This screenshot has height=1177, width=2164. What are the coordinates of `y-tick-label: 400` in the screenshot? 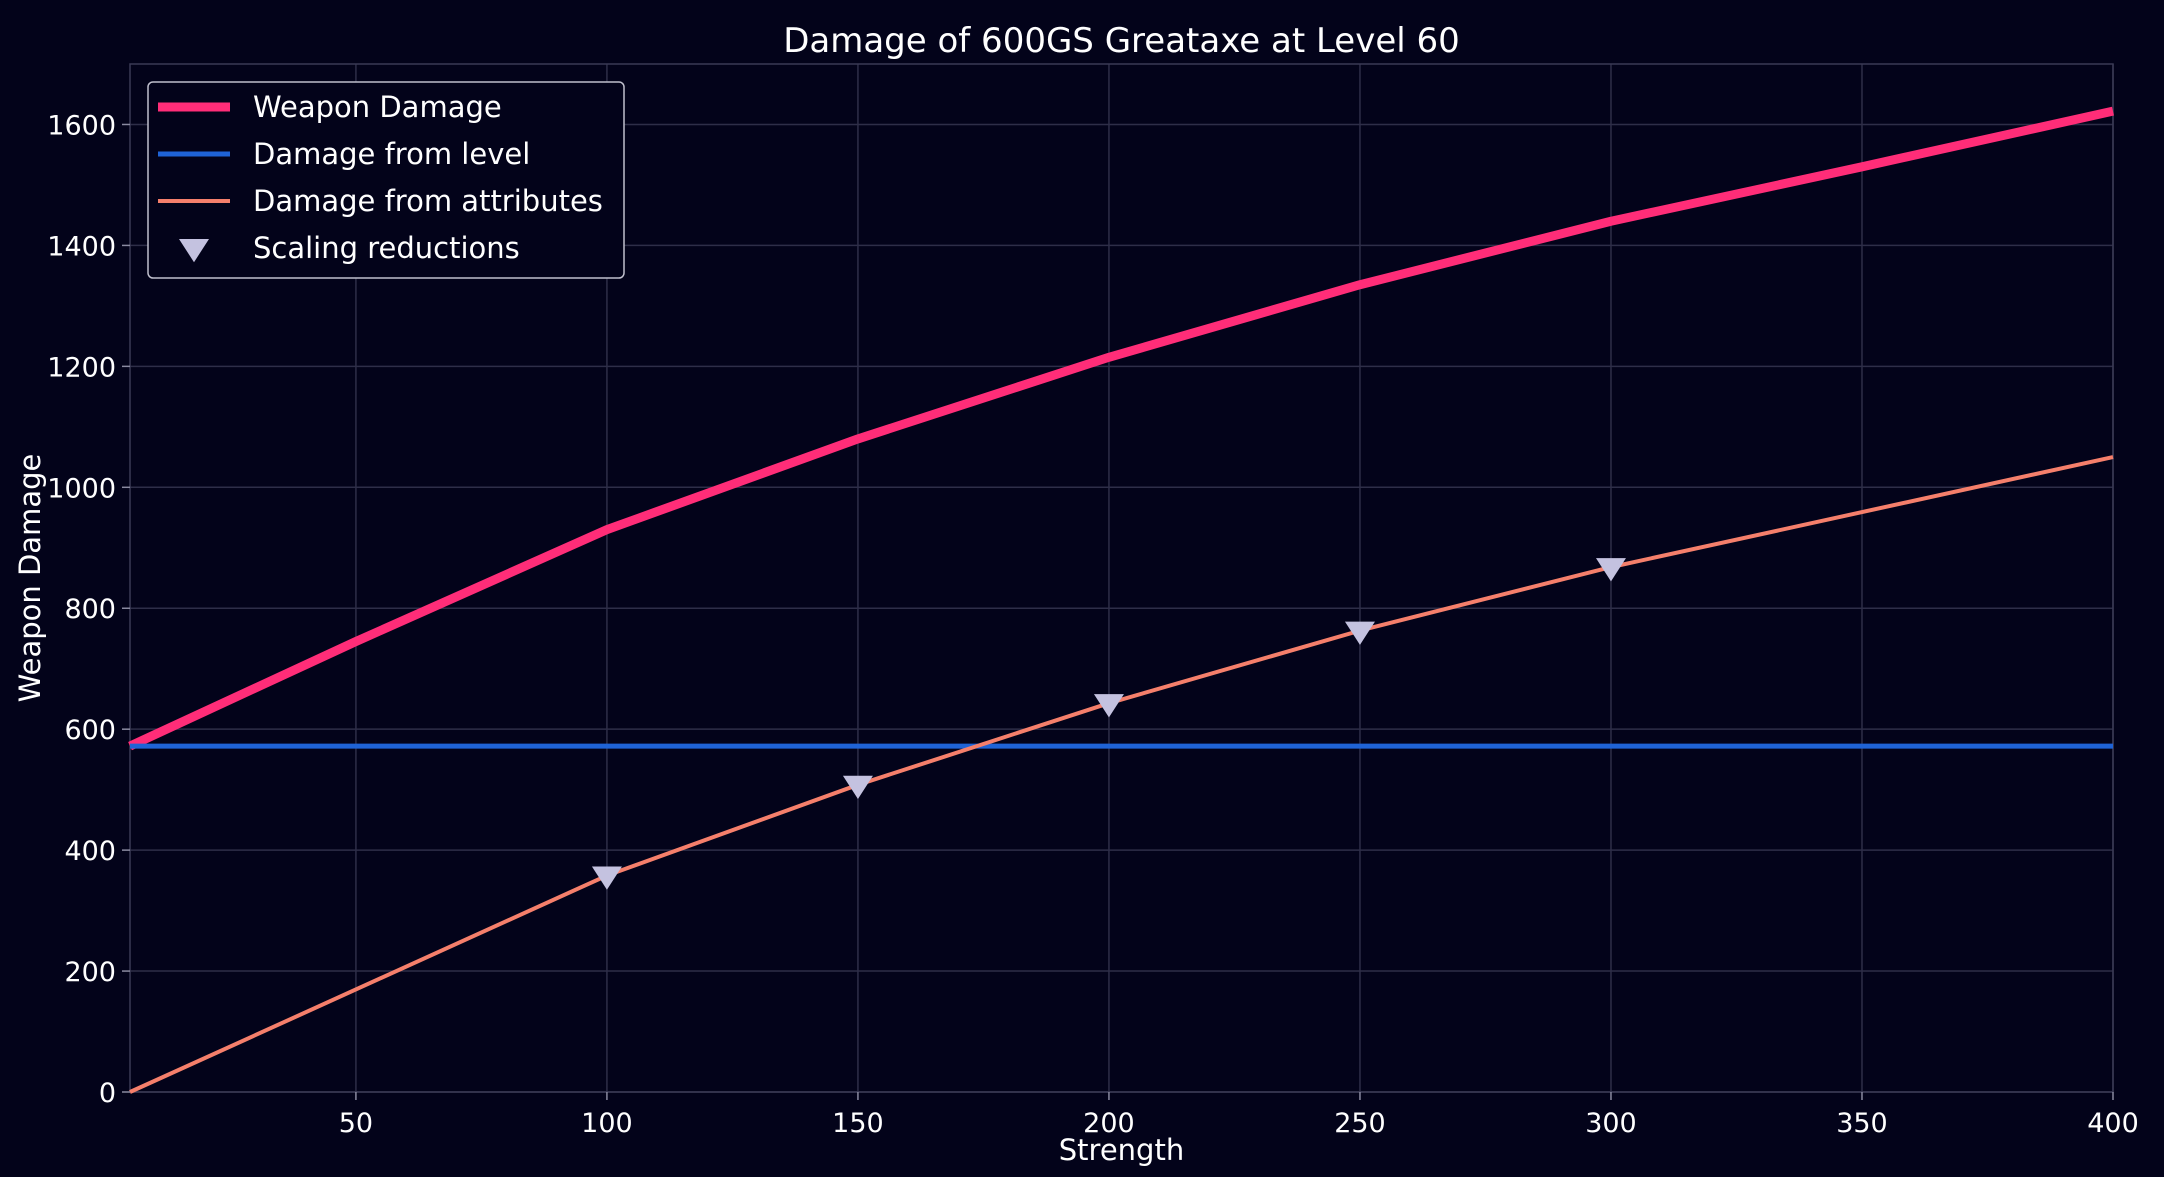 It's located at (90, 851).